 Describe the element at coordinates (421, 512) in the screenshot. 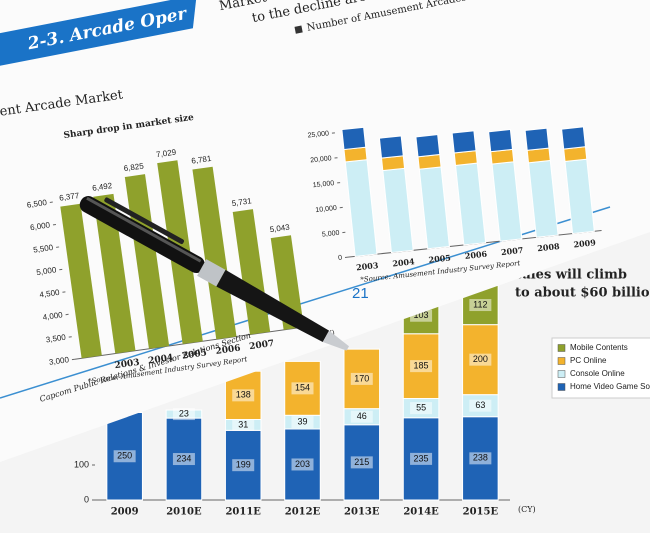

I see `x-tick-label: 2014E` at that location.